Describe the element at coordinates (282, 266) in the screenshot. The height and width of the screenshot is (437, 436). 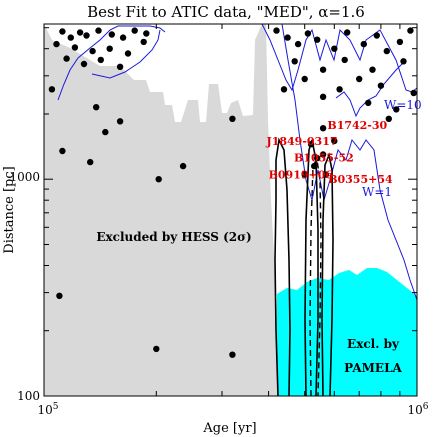
I see `fit-contour-left` at that location.